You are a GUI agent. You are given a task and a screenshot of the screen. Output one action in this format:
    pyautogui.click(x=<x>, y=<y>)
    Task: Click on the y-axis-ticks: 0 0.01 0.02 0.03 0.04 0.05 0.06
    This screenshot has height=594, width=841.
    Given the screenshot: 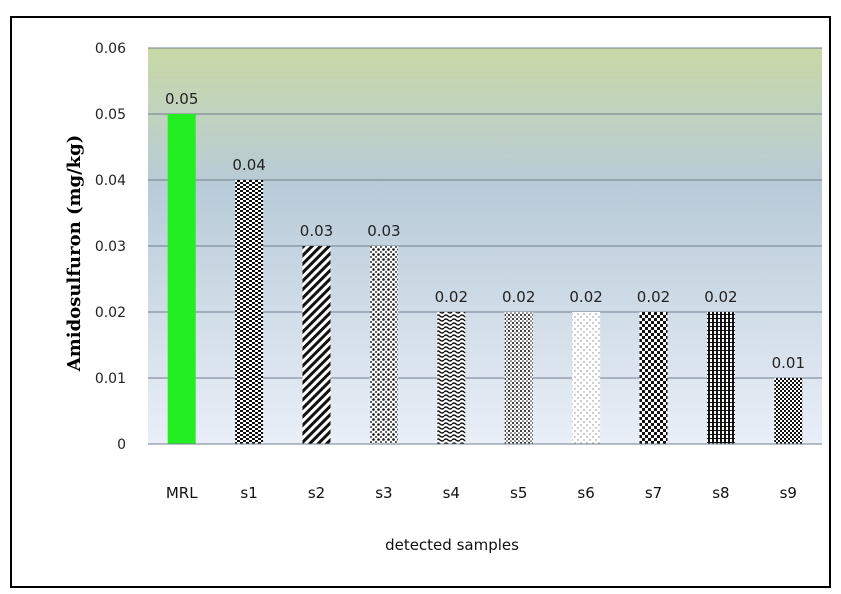 What is the action you would take?
    pyautogui.click(x=110, y=247)
    